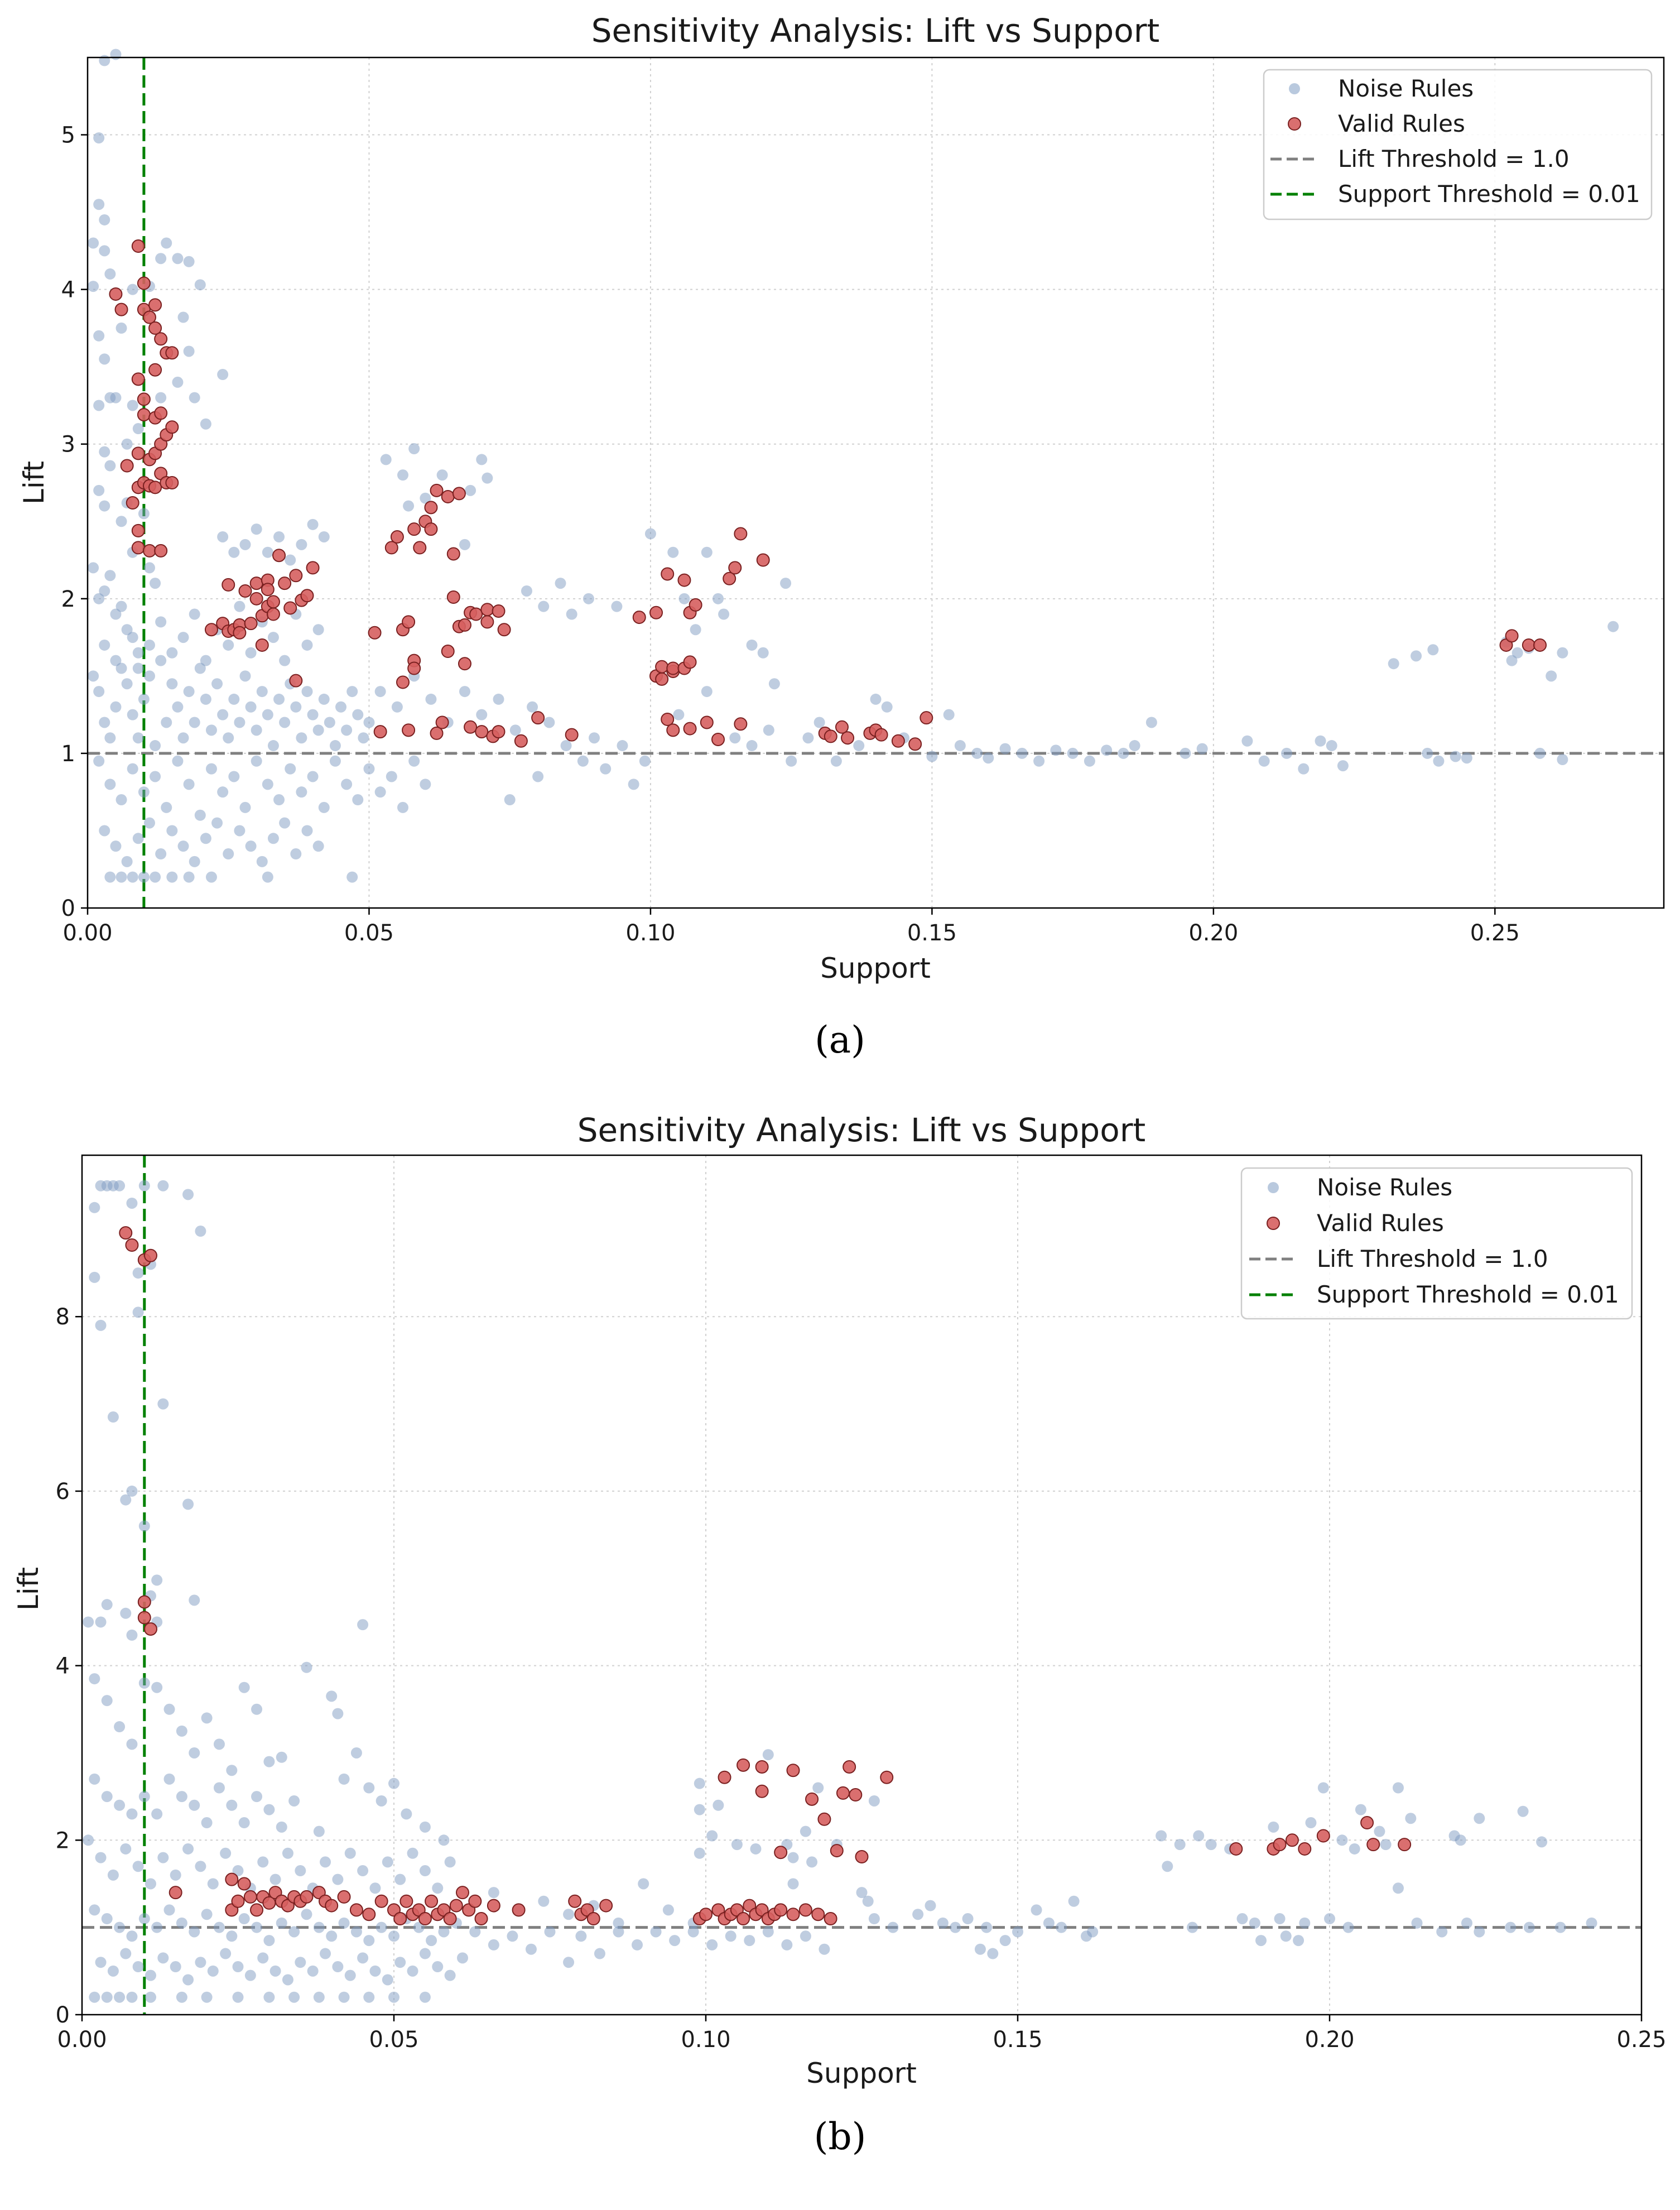  What do you see at coordinates (63, 1492) in the screenshot?
I see `y-tick-label: 6` at bounding box center [63, 1492].